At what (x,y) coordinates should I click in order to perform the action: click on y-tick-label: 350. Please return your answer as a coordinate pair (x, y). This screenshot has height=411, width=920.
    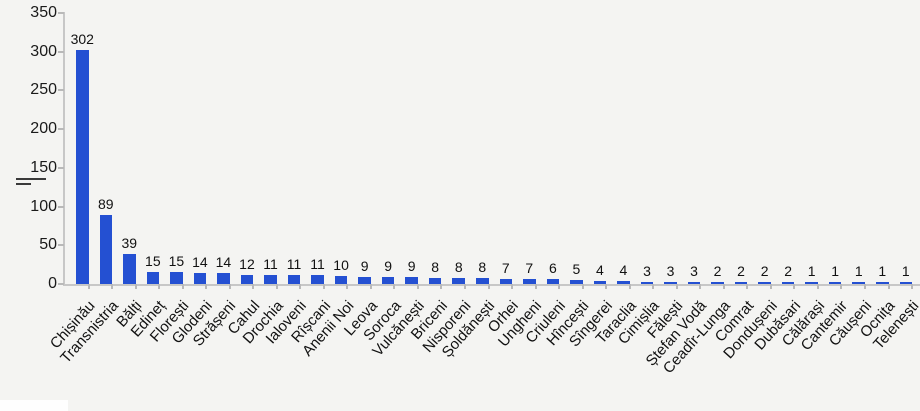
    Looking at the image, I should click on (43, 12).